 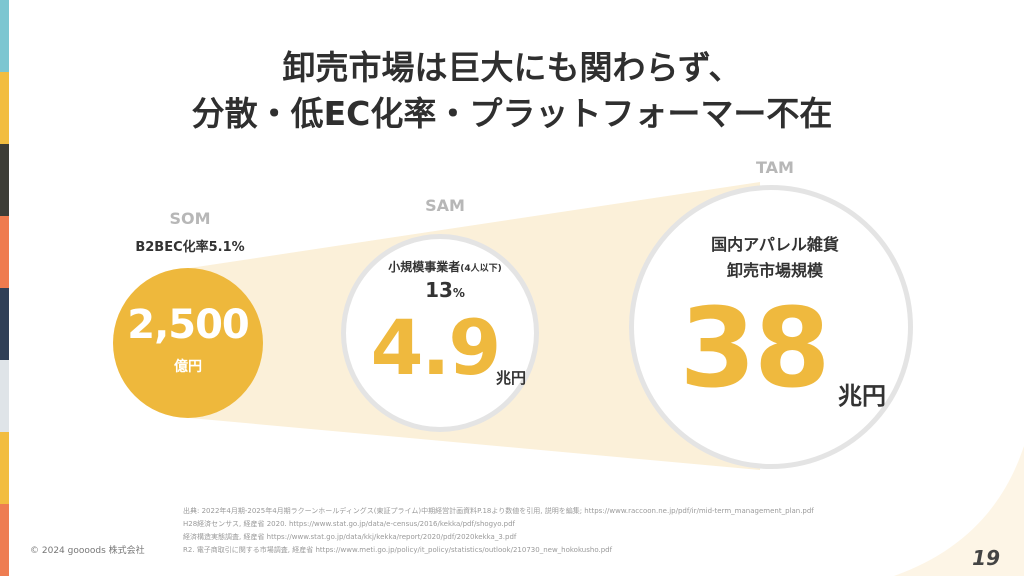 What do you see at coordinates (436, 347) in the screenshot?
I see `sam-value: 4.9` at bounding box center [436, 347].